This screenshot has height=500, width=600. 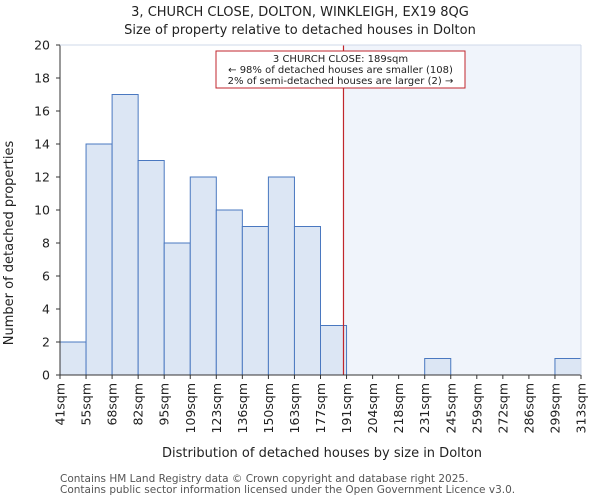 I want to click on x-tick-label: 204sqm, so click(x=372, y=408).